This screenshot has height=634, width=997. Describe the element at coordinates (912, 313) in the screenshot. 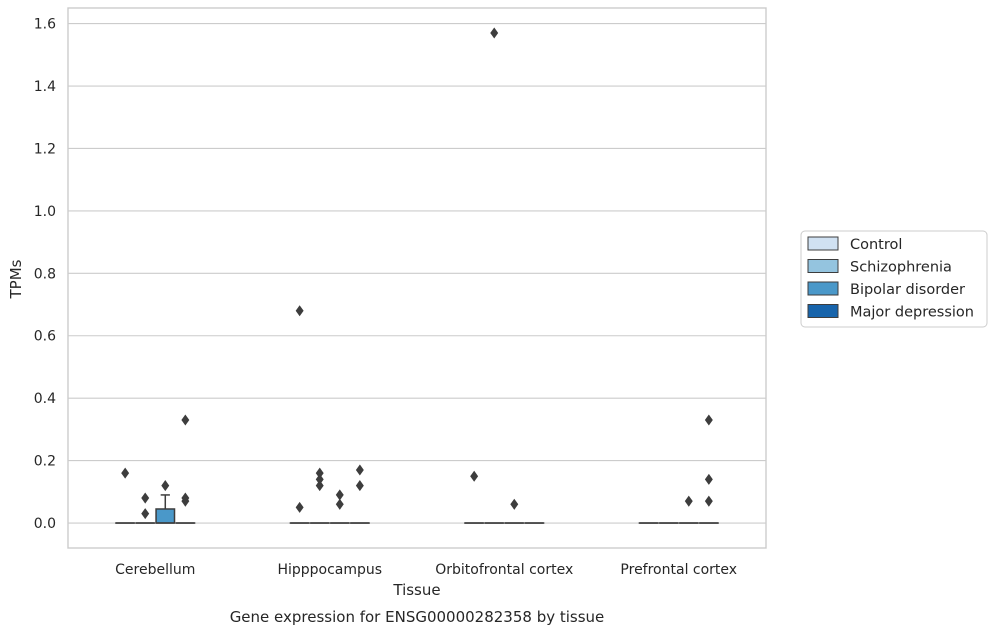

I see `legend-label: Major depression` at that location.